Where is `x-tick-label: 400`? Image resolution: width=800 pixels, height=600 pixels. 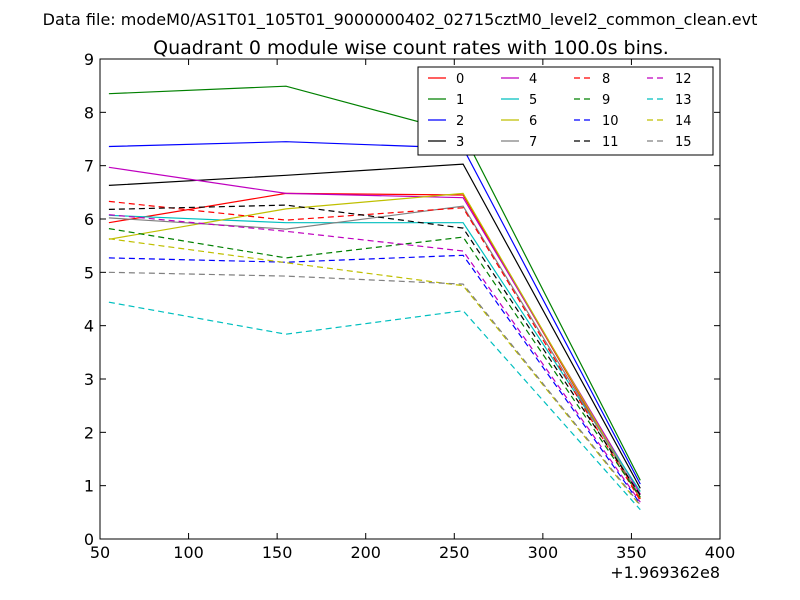 x-tick-label: 400 is located at coordinates (720, 552).